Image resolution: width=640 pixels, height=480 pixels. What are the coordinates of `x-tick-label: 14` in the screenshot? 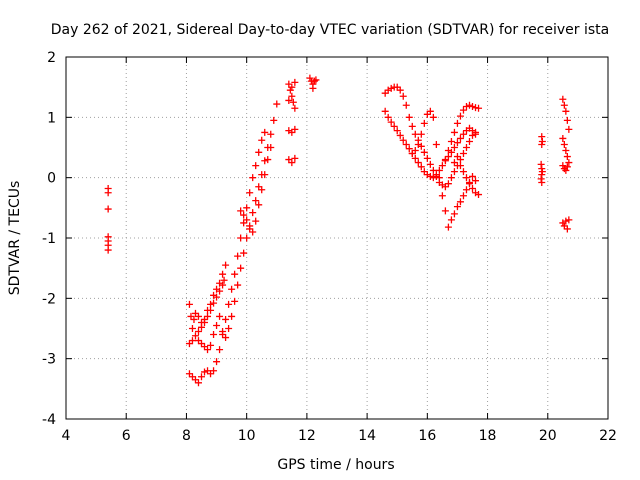 It's located at (367, 436).